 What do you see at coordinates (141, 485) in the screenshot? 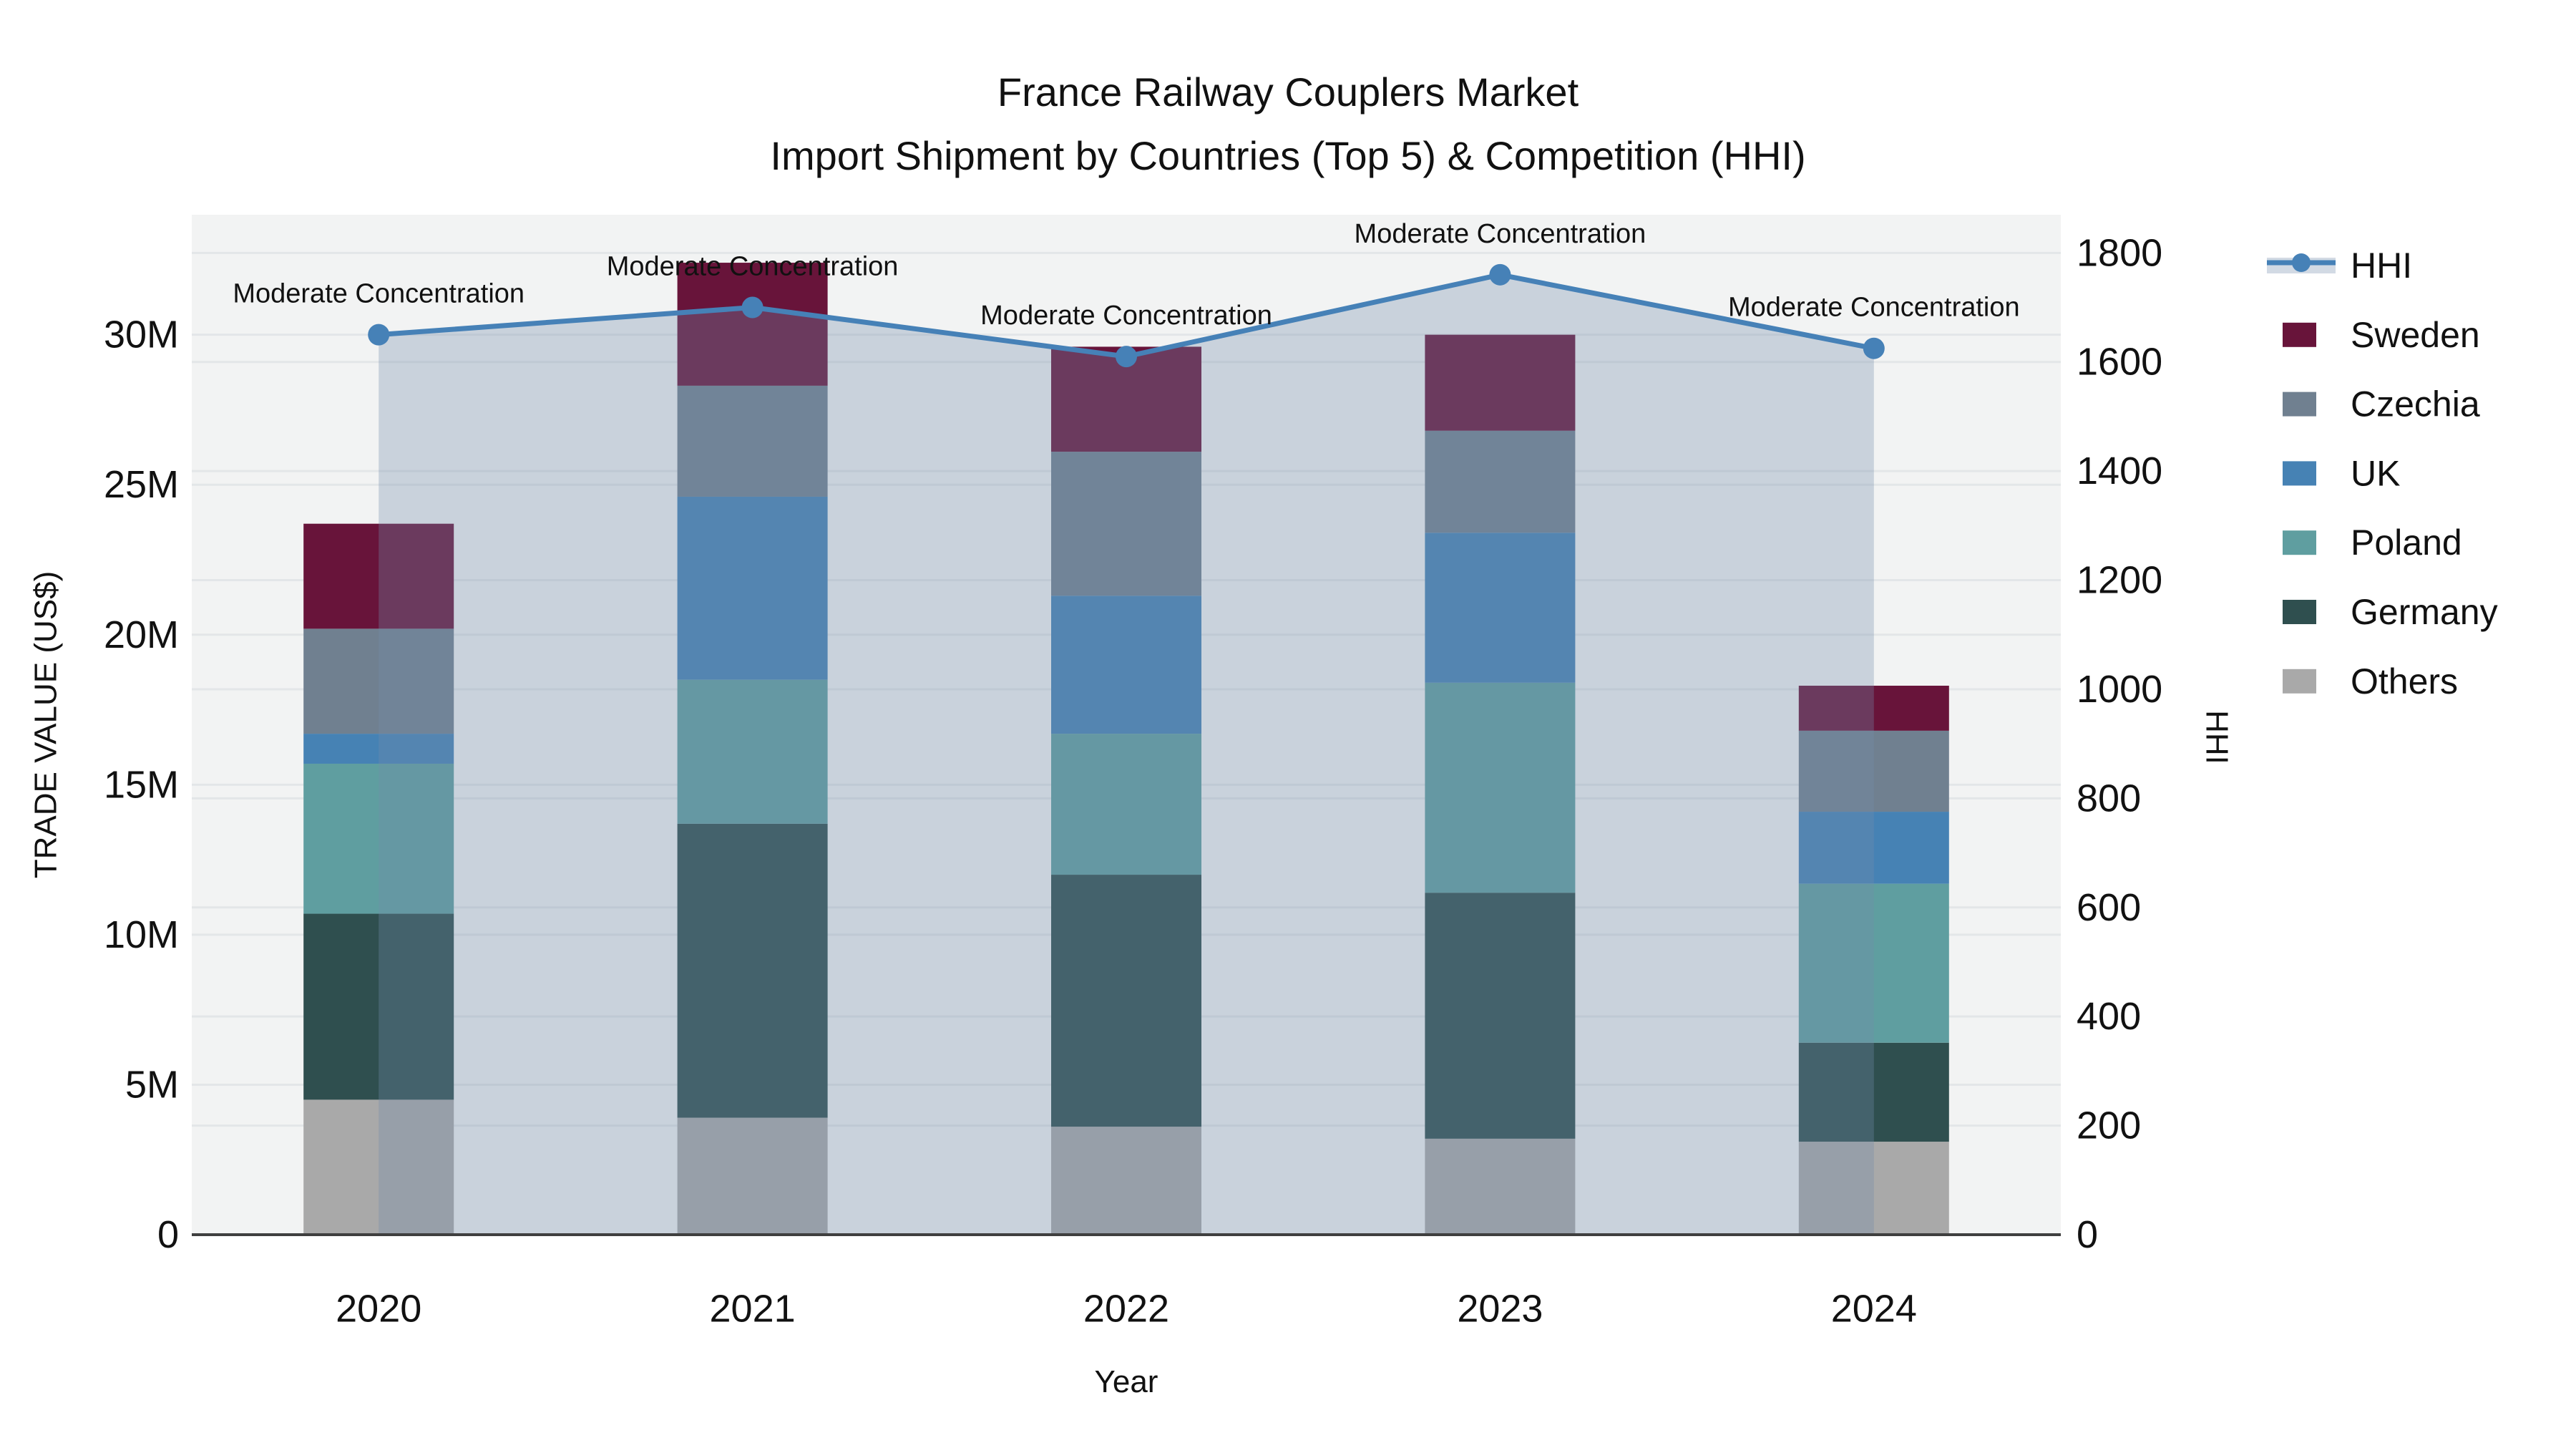
I see `y-tick-label-25M: 25M` at bounding box center [141, 485].